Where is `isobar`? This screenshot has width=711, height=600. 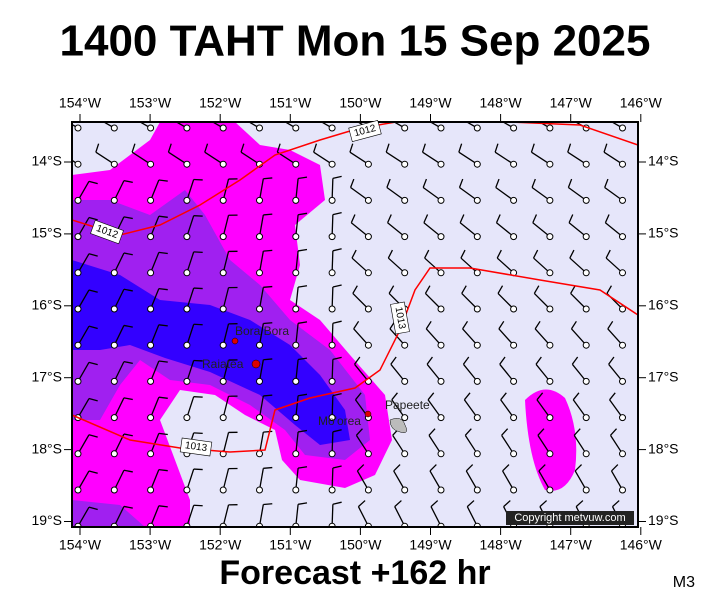 isobar is located at coordinates (236, 179).